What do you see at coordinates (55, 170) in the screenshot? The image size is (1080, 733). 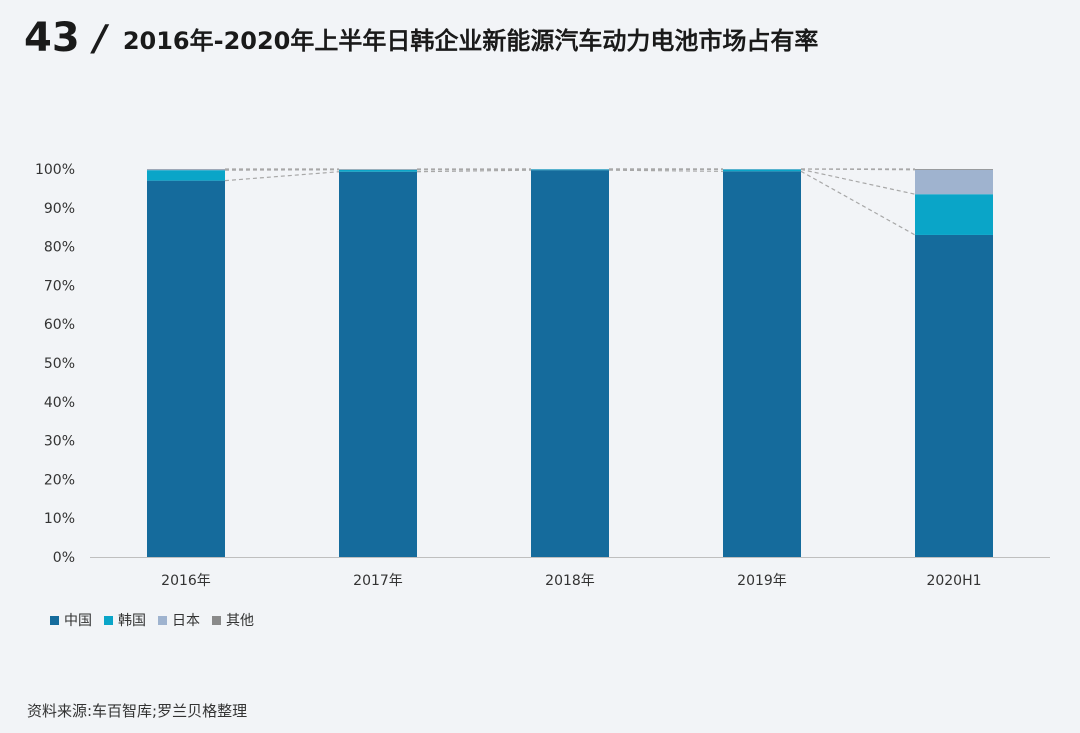 I see `y-tick-label: 100%` at bounding box center [55, 170].